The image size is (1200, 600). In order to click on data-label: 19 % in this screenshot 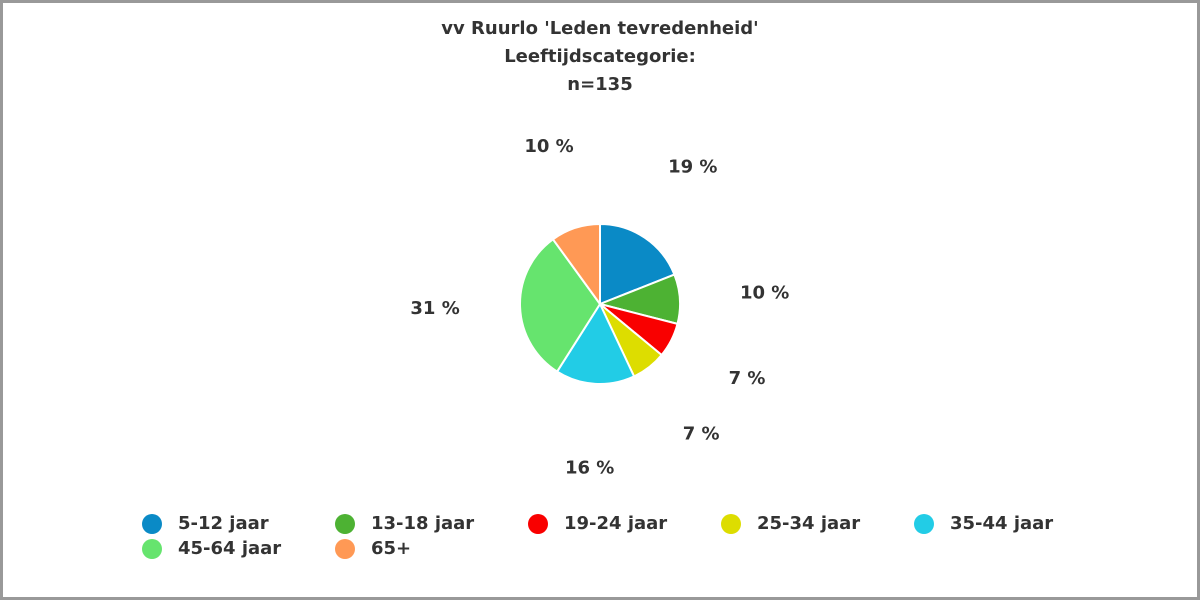, I will do `click(692, 167)`.